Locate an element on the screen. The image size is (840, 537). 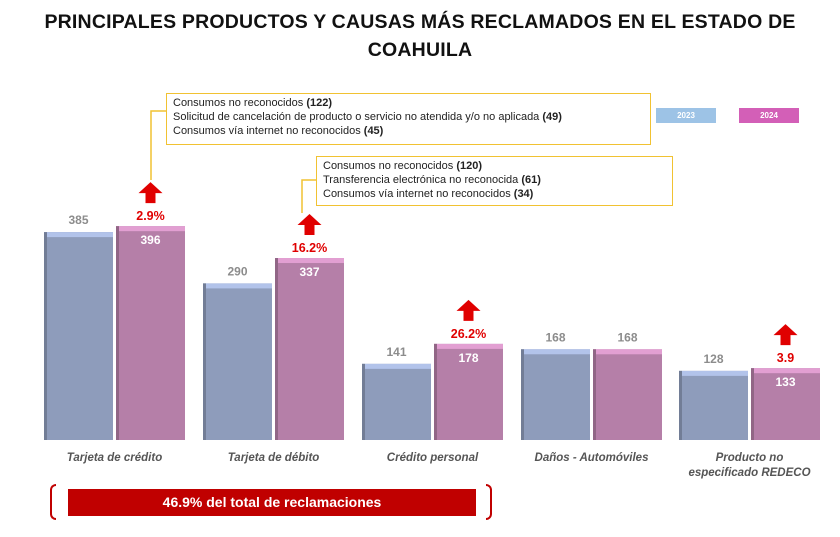
callout-1-row-3-value: (45) is located at coordinates (373, 131).